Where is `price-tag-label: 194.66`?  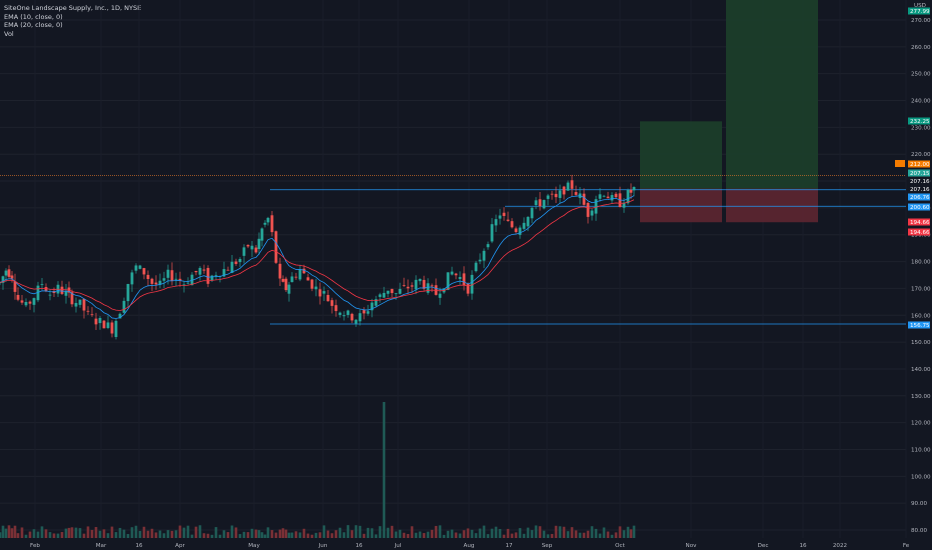
price-tag-label: 194.66 is located at coordinates (920, 223).